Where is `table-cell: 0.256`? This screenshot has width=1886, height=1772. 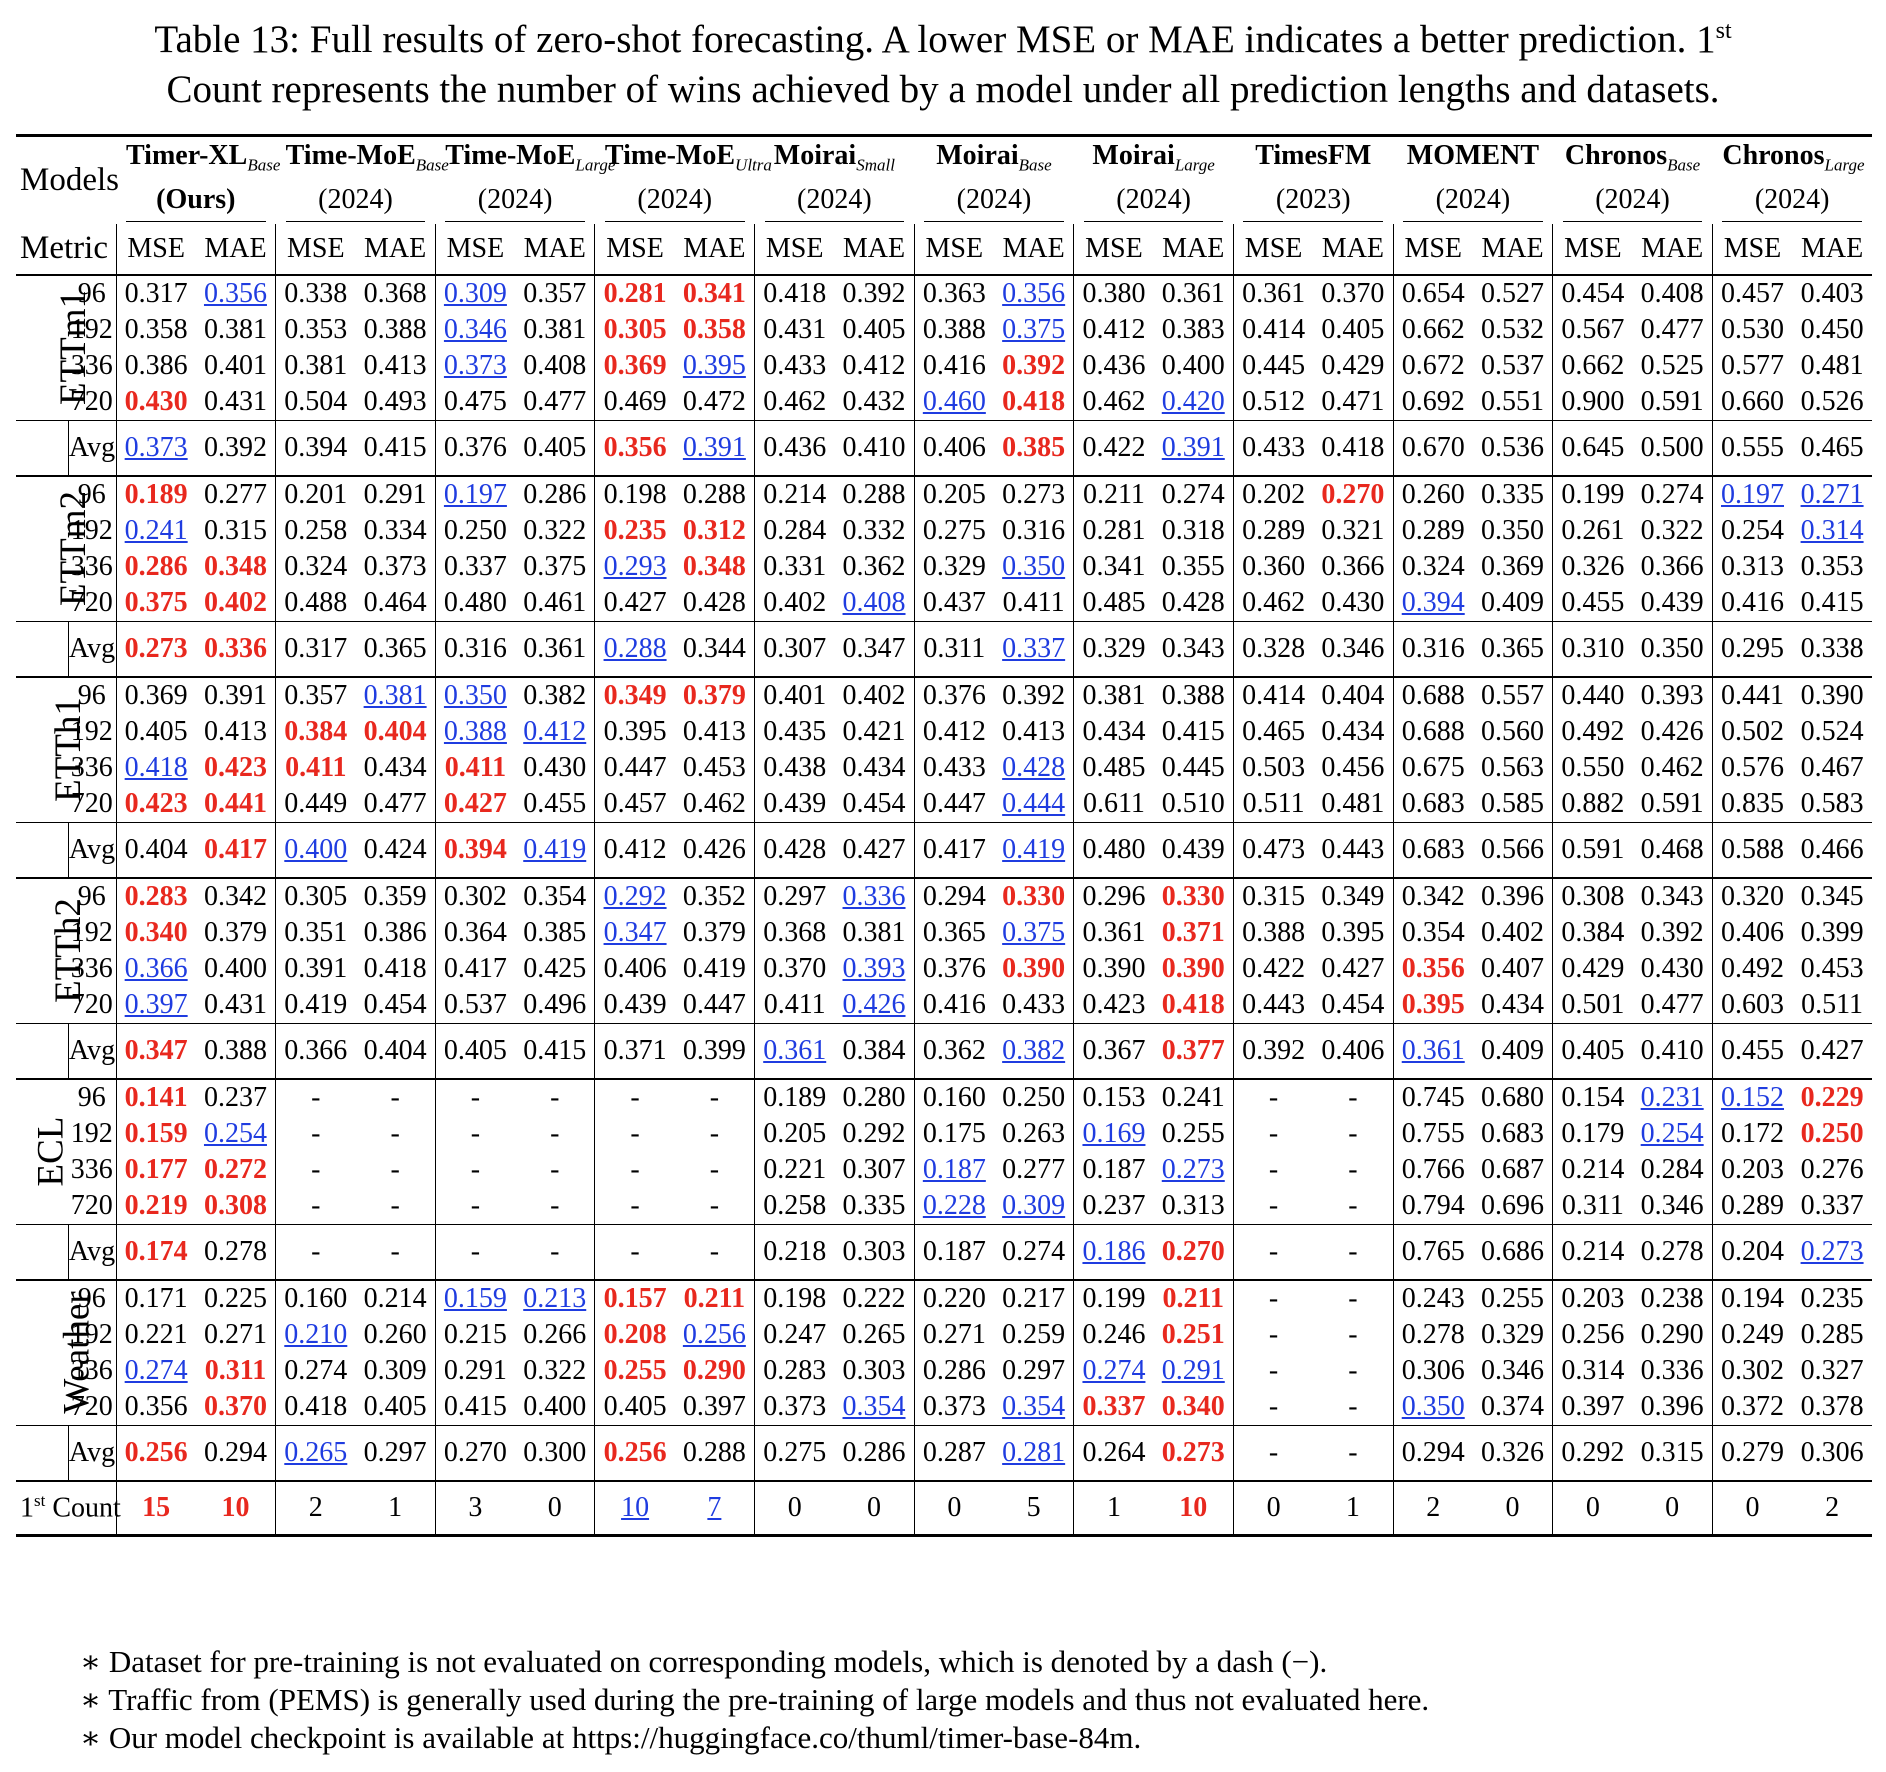 table-cell: 0.256 is located at coordinates (156, 1452).